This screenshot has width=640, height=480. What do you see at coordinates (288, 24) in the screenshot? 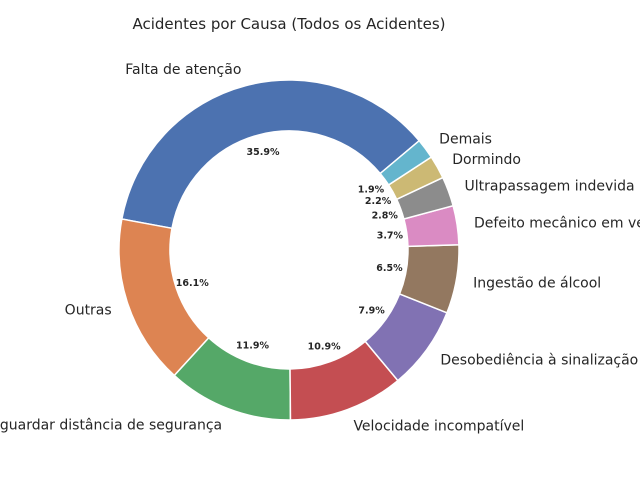
I see `chart-title: Acidentes por Causa (Todos os Acidentes)` at bounding box center [288, 24].